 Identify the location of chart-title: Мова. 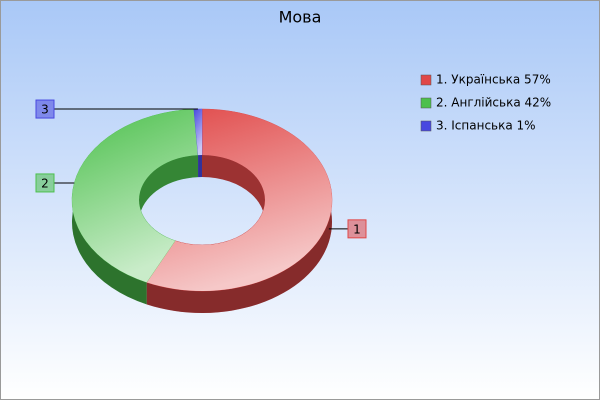
(300, 17).